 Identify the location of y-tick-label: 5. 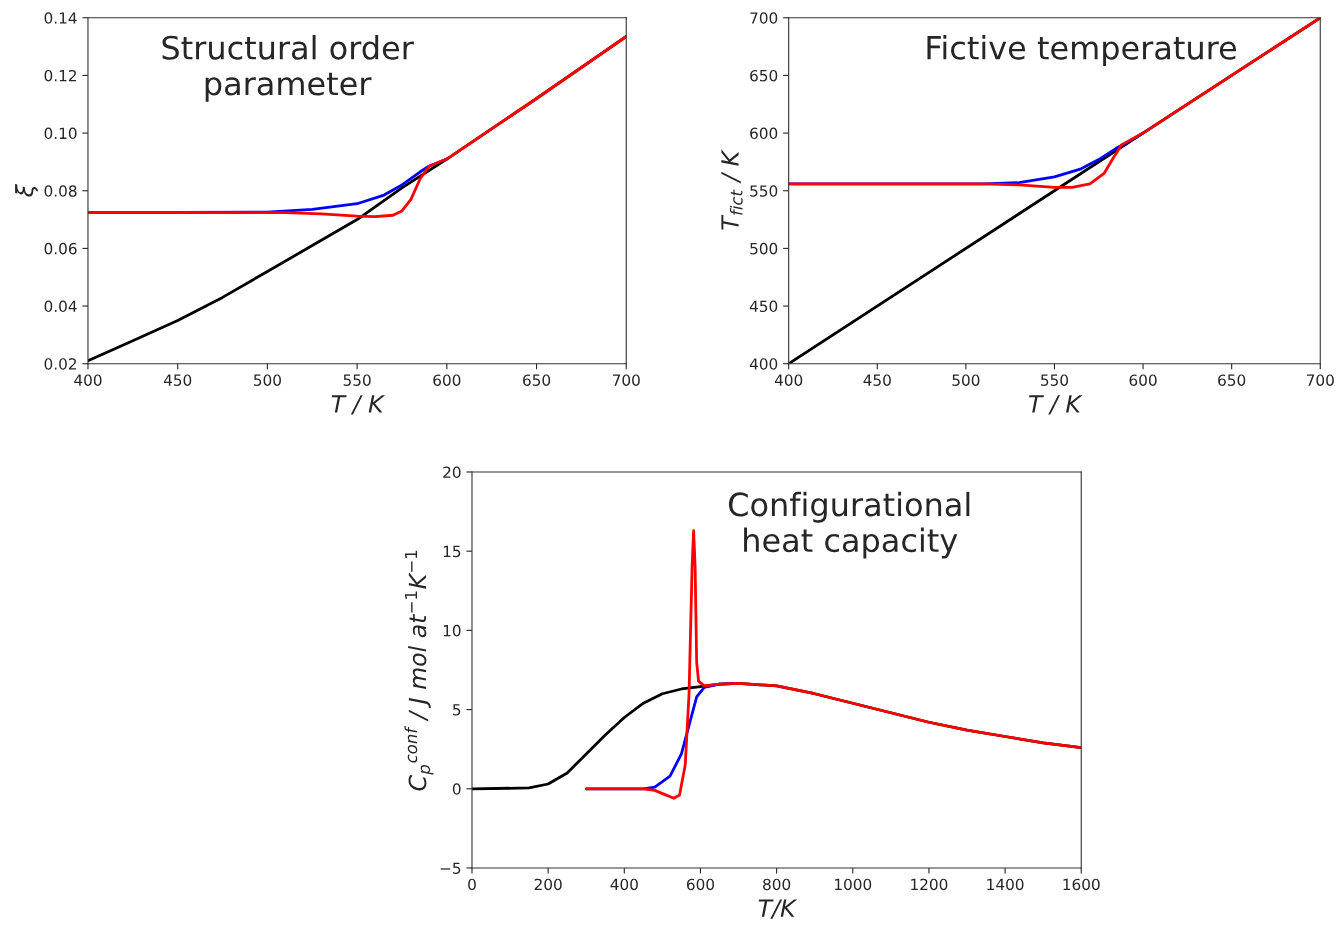
(457, 710).